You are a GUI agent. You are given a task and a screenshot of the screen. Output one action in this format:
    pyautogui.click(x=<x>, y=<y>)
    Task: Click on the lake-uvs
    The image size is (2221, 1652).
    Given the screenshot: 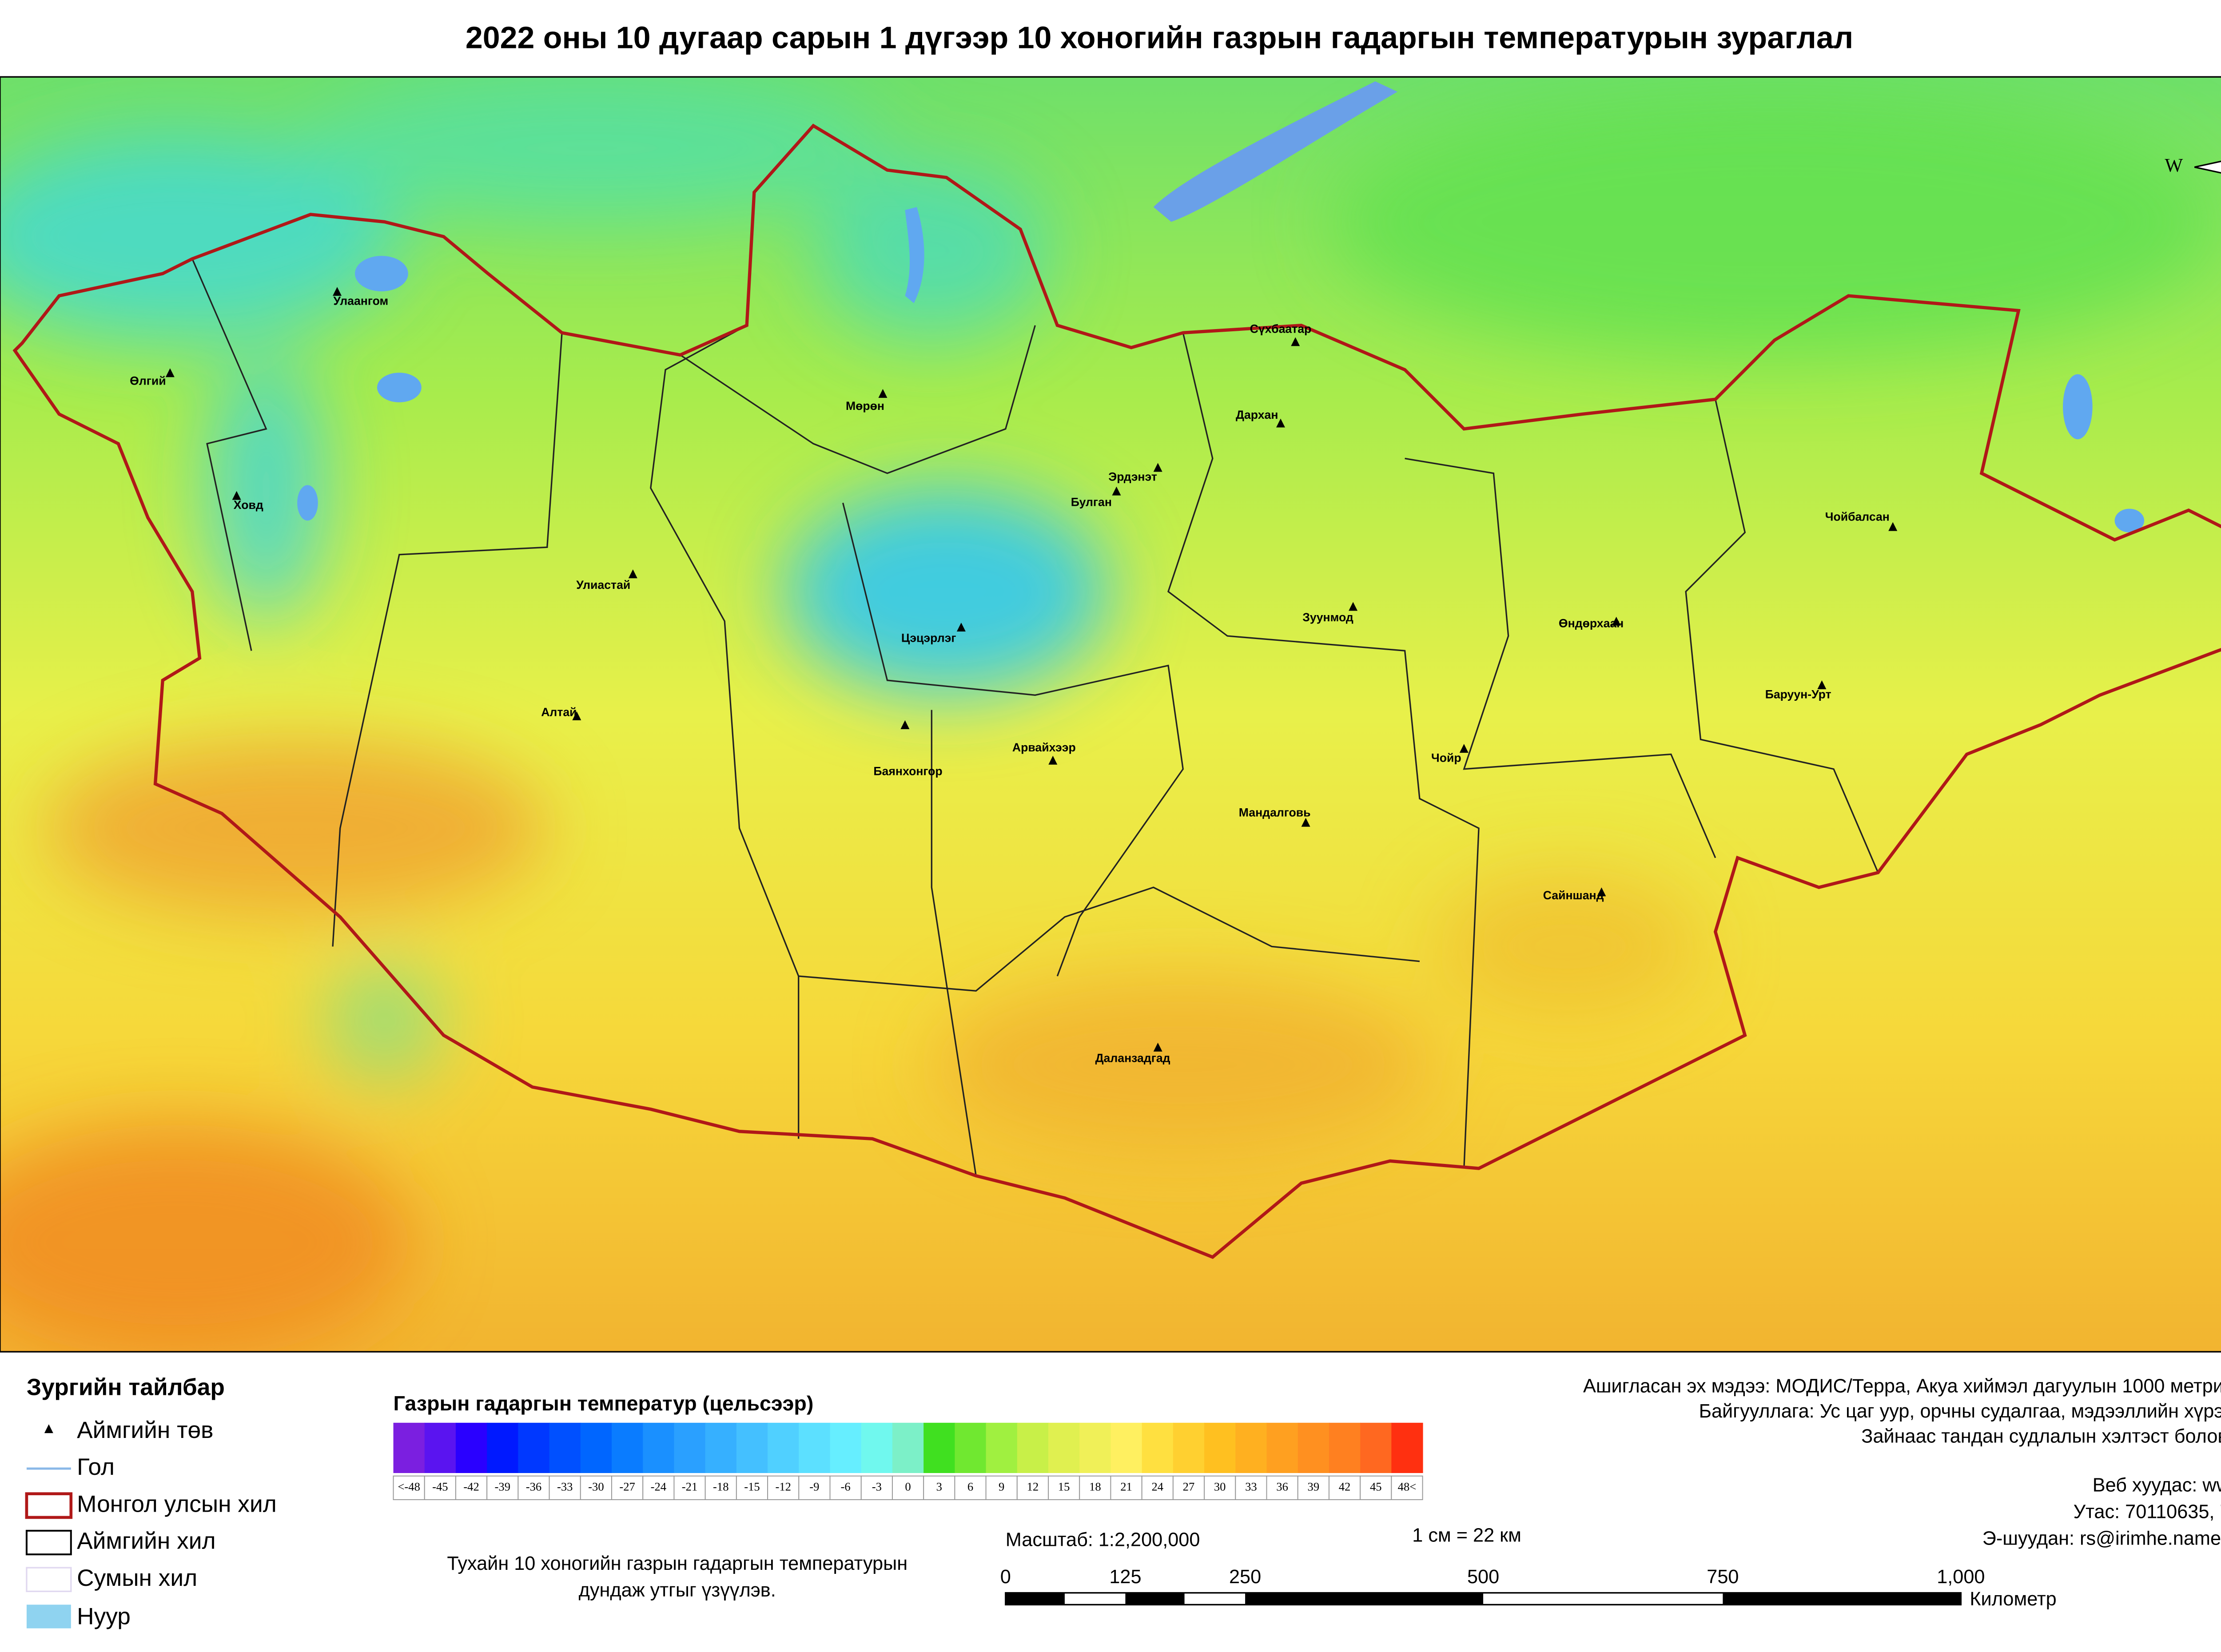 What is the action you would take?
    pyautogui.click(x=381, y=274)
    